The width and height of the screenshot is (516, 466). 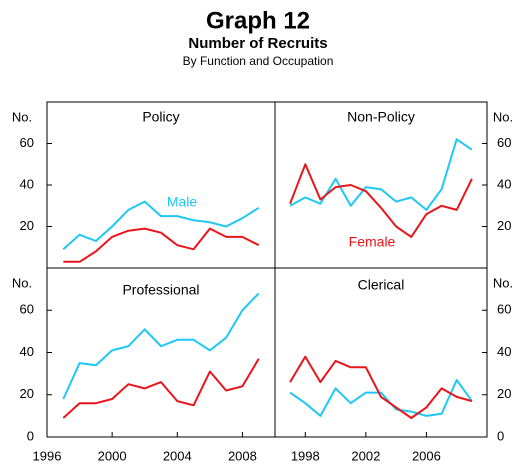 What do you see at coordinates (160, 290) in the screenshot?
I see `panel-title: Professional` at bounding box center [160, 290].